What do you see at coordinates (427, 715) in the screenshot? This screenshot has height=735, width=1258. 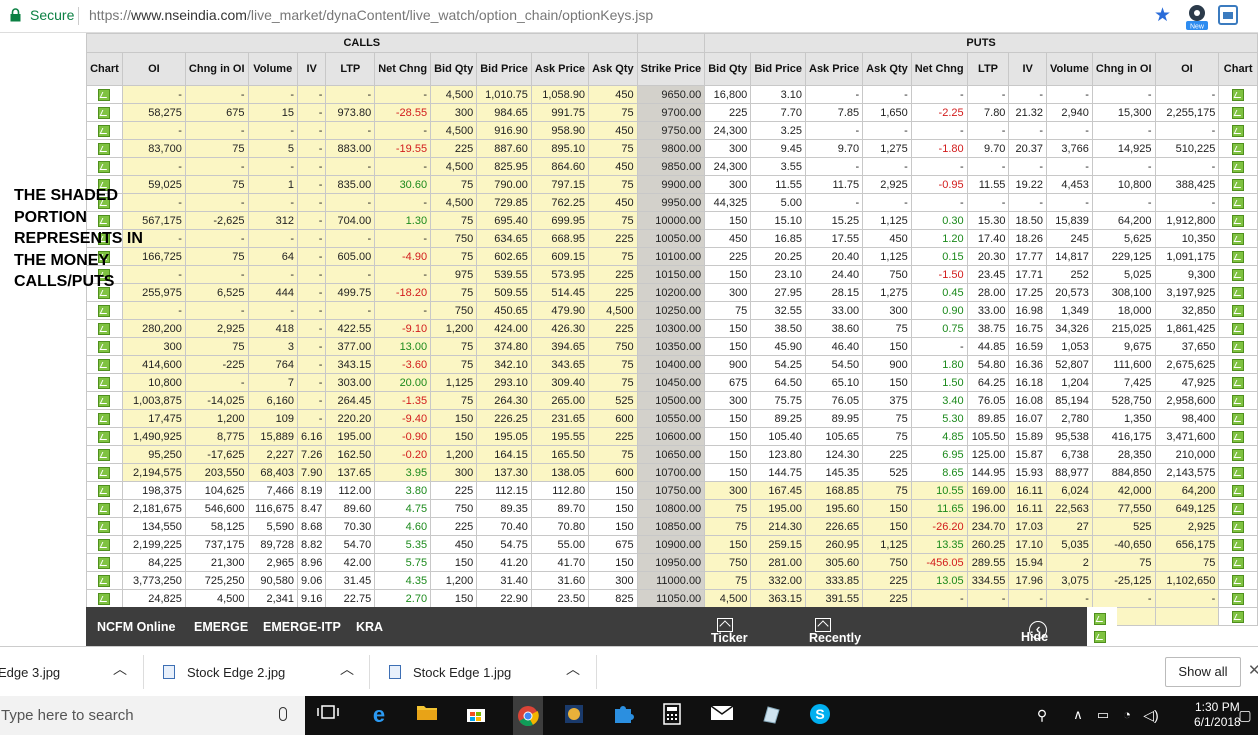 I see `file-explorer-icon` at bounding box center [427, 715].